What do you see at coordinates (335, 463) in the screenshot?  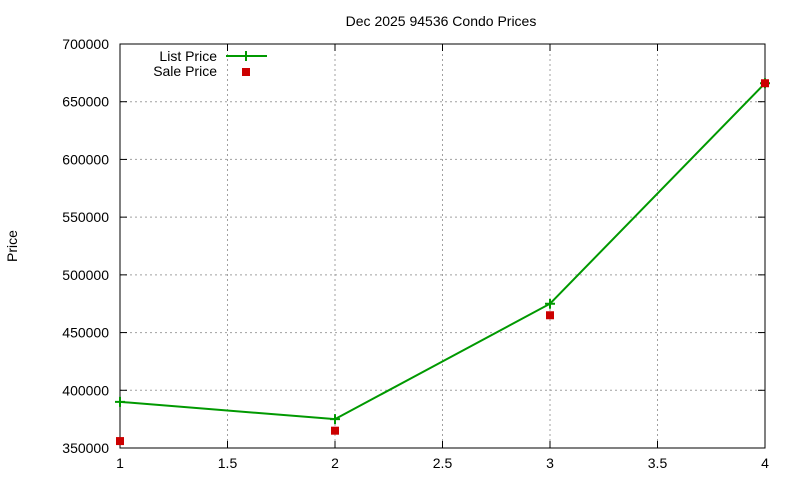 I see `x-tick-label: 2` at bounding box center [335, 463].